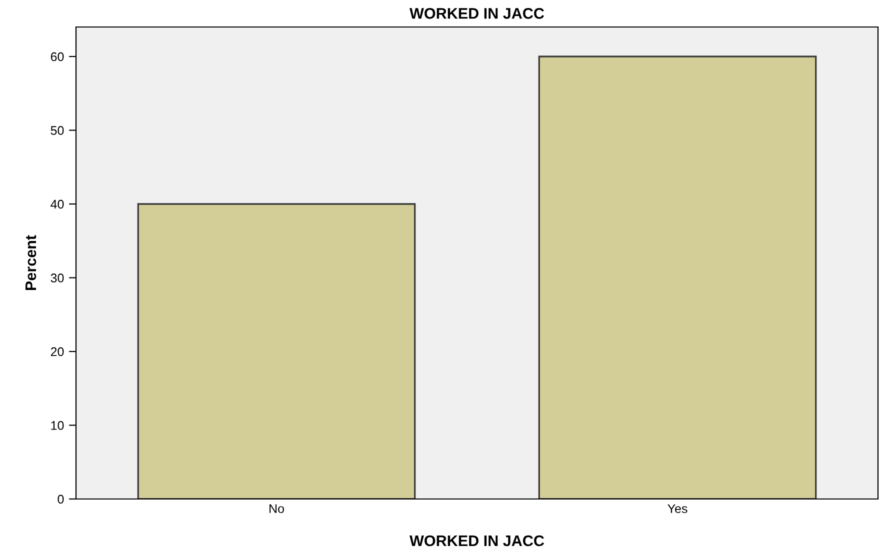 This screenshot has height=557, width=886. I want to click on y-tick-label: 40, so click(57, 204).